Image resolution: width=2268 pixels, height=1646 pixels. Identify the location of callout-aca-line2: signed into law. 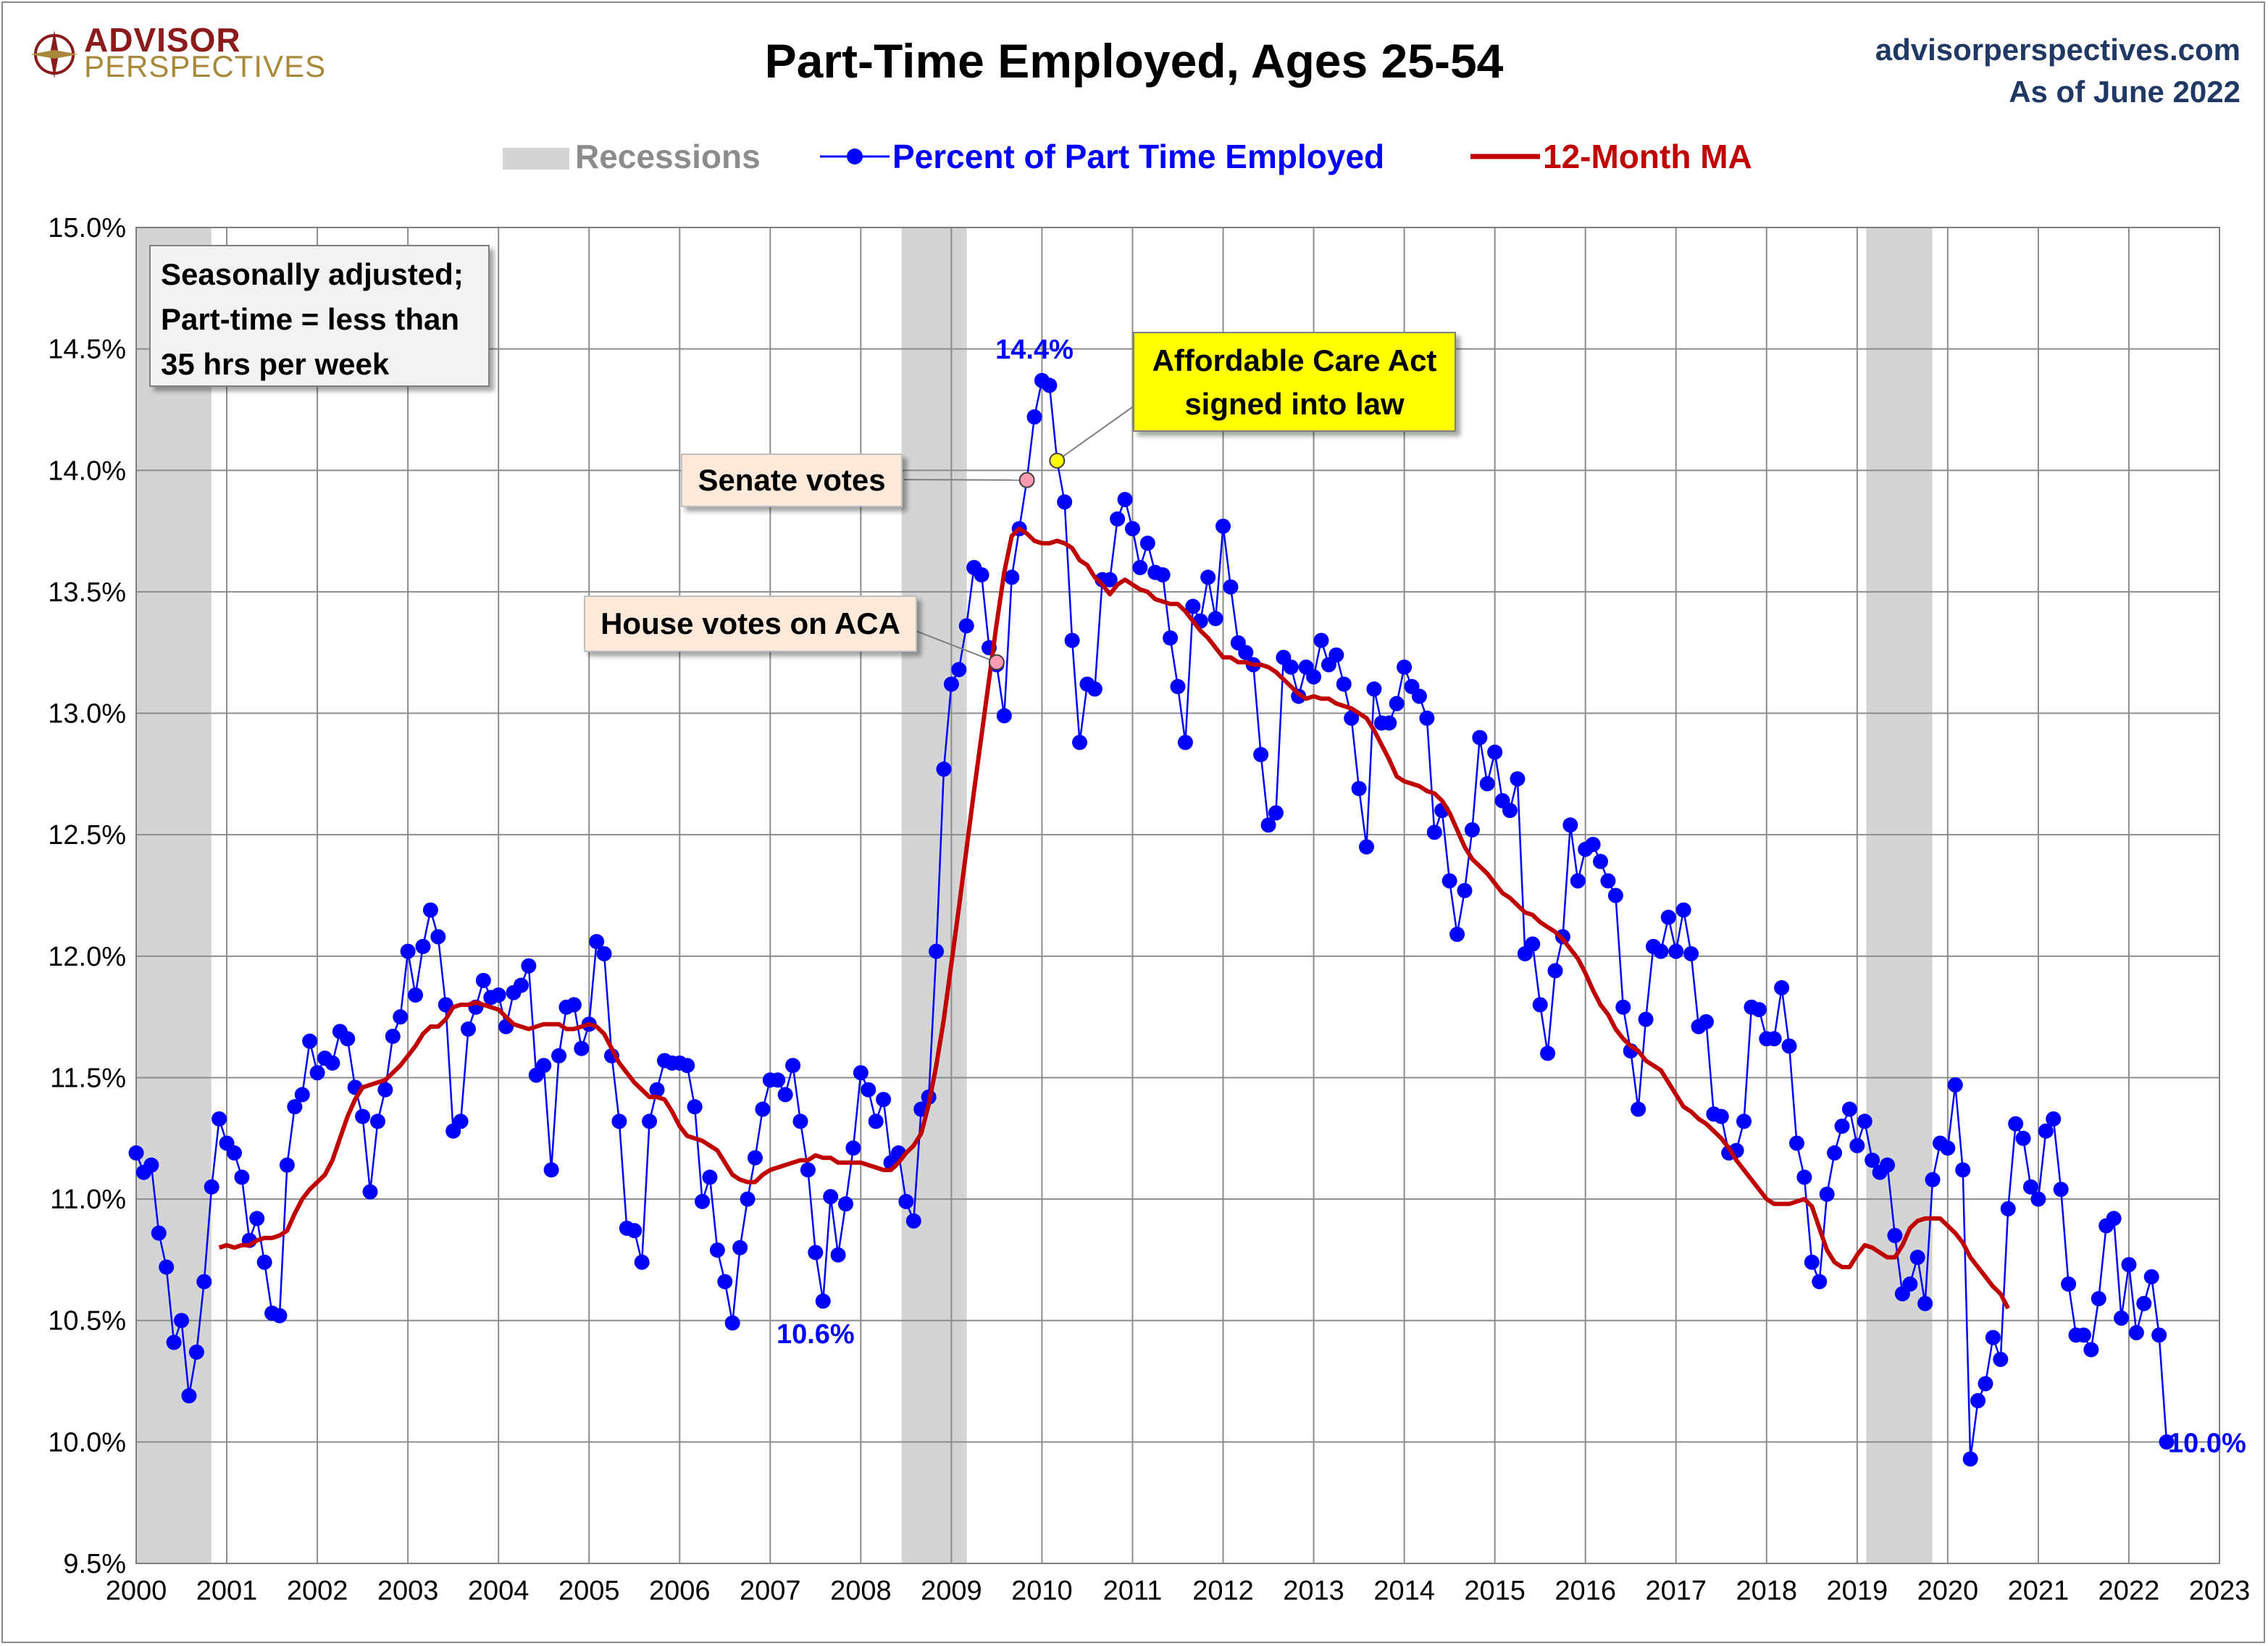
(1295, 404).